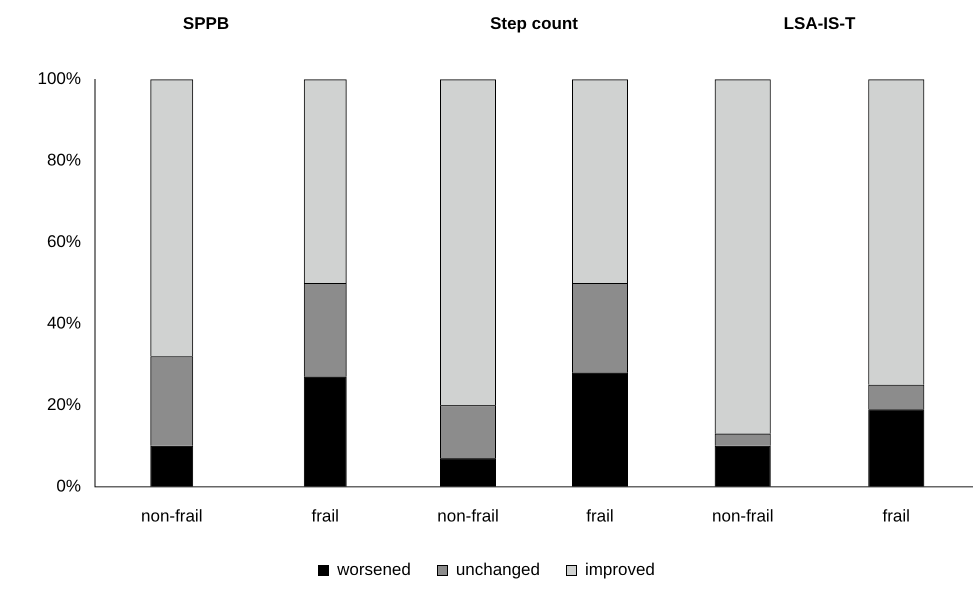 The width and height of the screenshot is (973, 599). Describe the element at coordinates (820, 23) in the screenshot. I see `chart-title: LSA-IS-T` at that location.